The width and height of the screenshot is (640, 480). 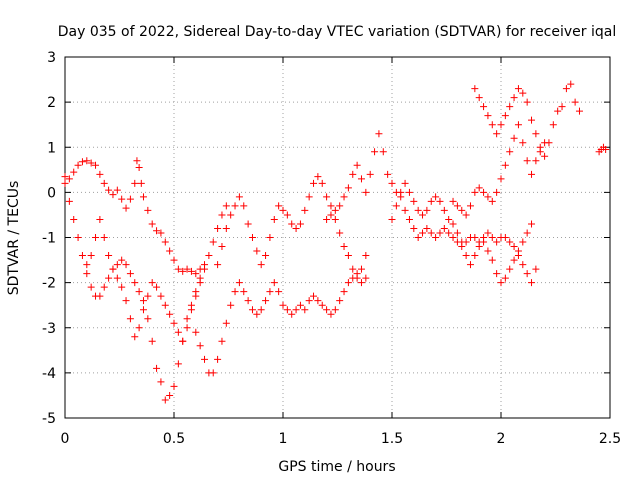 What do you see at coordinates (336, 467) in the screenshot?
I see `x-axis-label: GPS time / hours` at bounding box center [336, 467].